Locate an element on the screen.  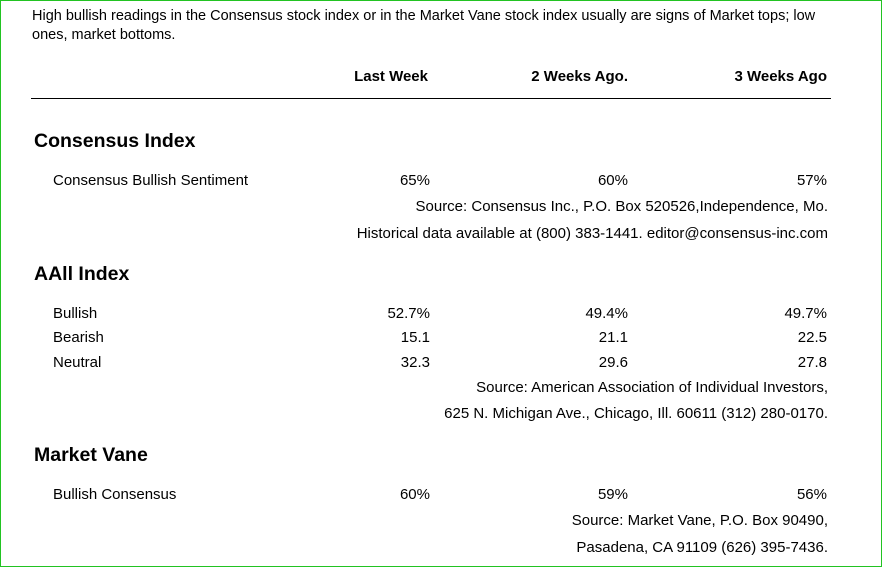
cell-aaii-bearish-last-week: 15.1 is located at coordinates (415, 337).